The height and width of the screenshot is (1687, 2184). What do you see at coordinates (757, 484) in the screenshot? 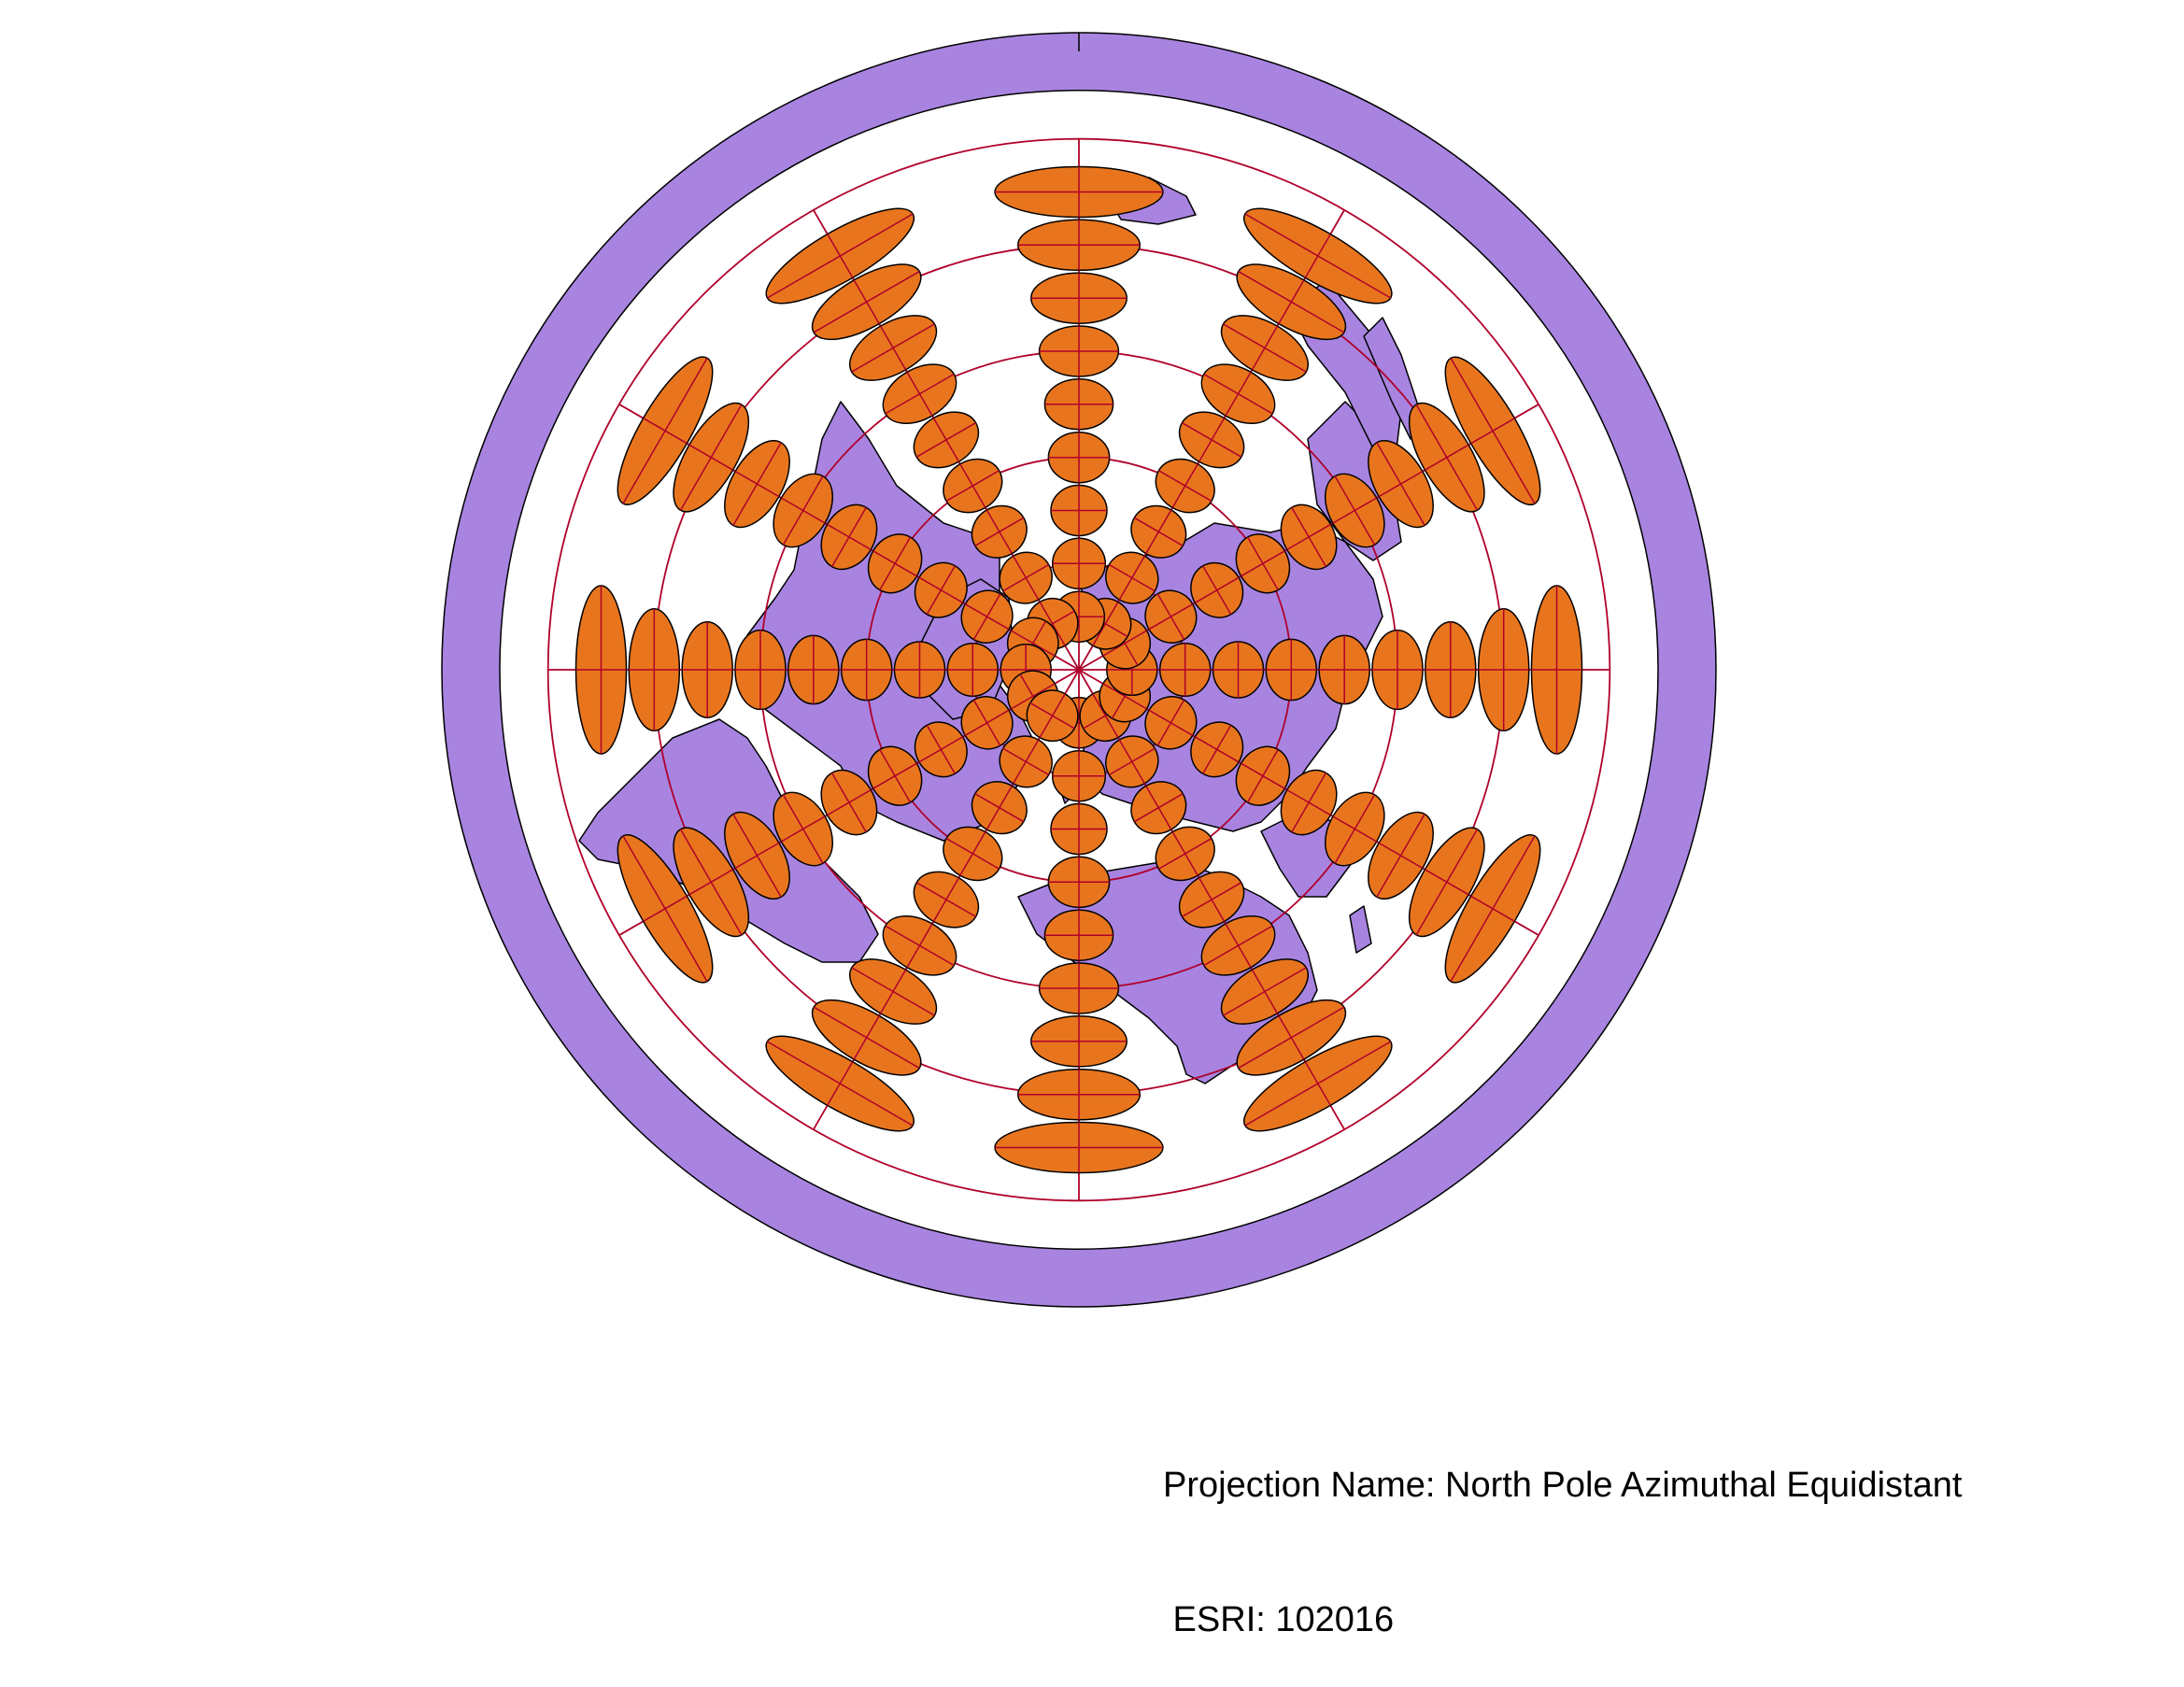
I see `tissot-ellipse--15-240` at bounding box center [757, 484].